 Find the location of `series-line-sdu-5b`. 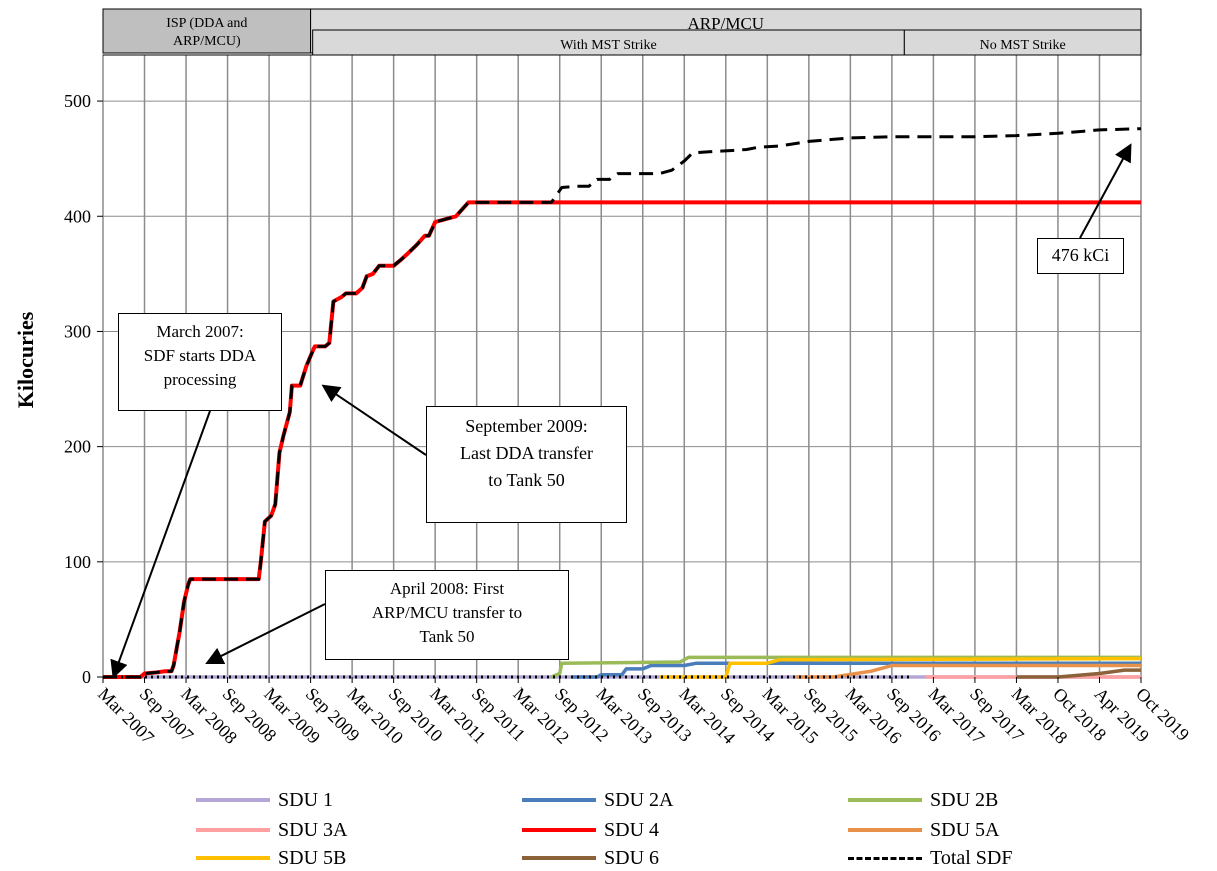

series-line-sdu-5b is located at coordinates (900, 667).